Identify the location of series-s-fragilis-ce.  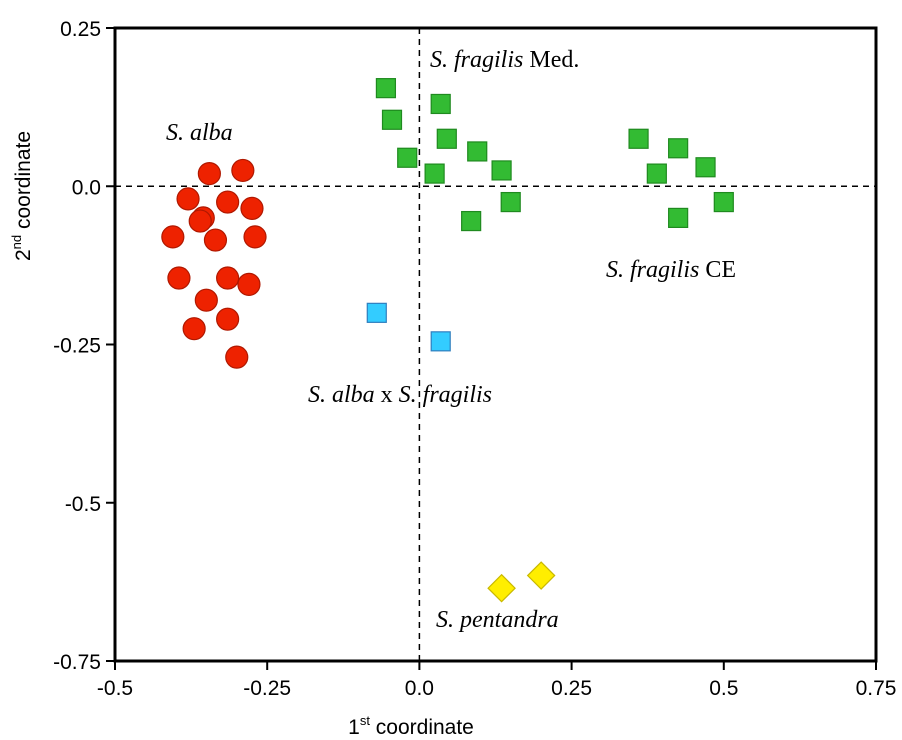
(681, 178).